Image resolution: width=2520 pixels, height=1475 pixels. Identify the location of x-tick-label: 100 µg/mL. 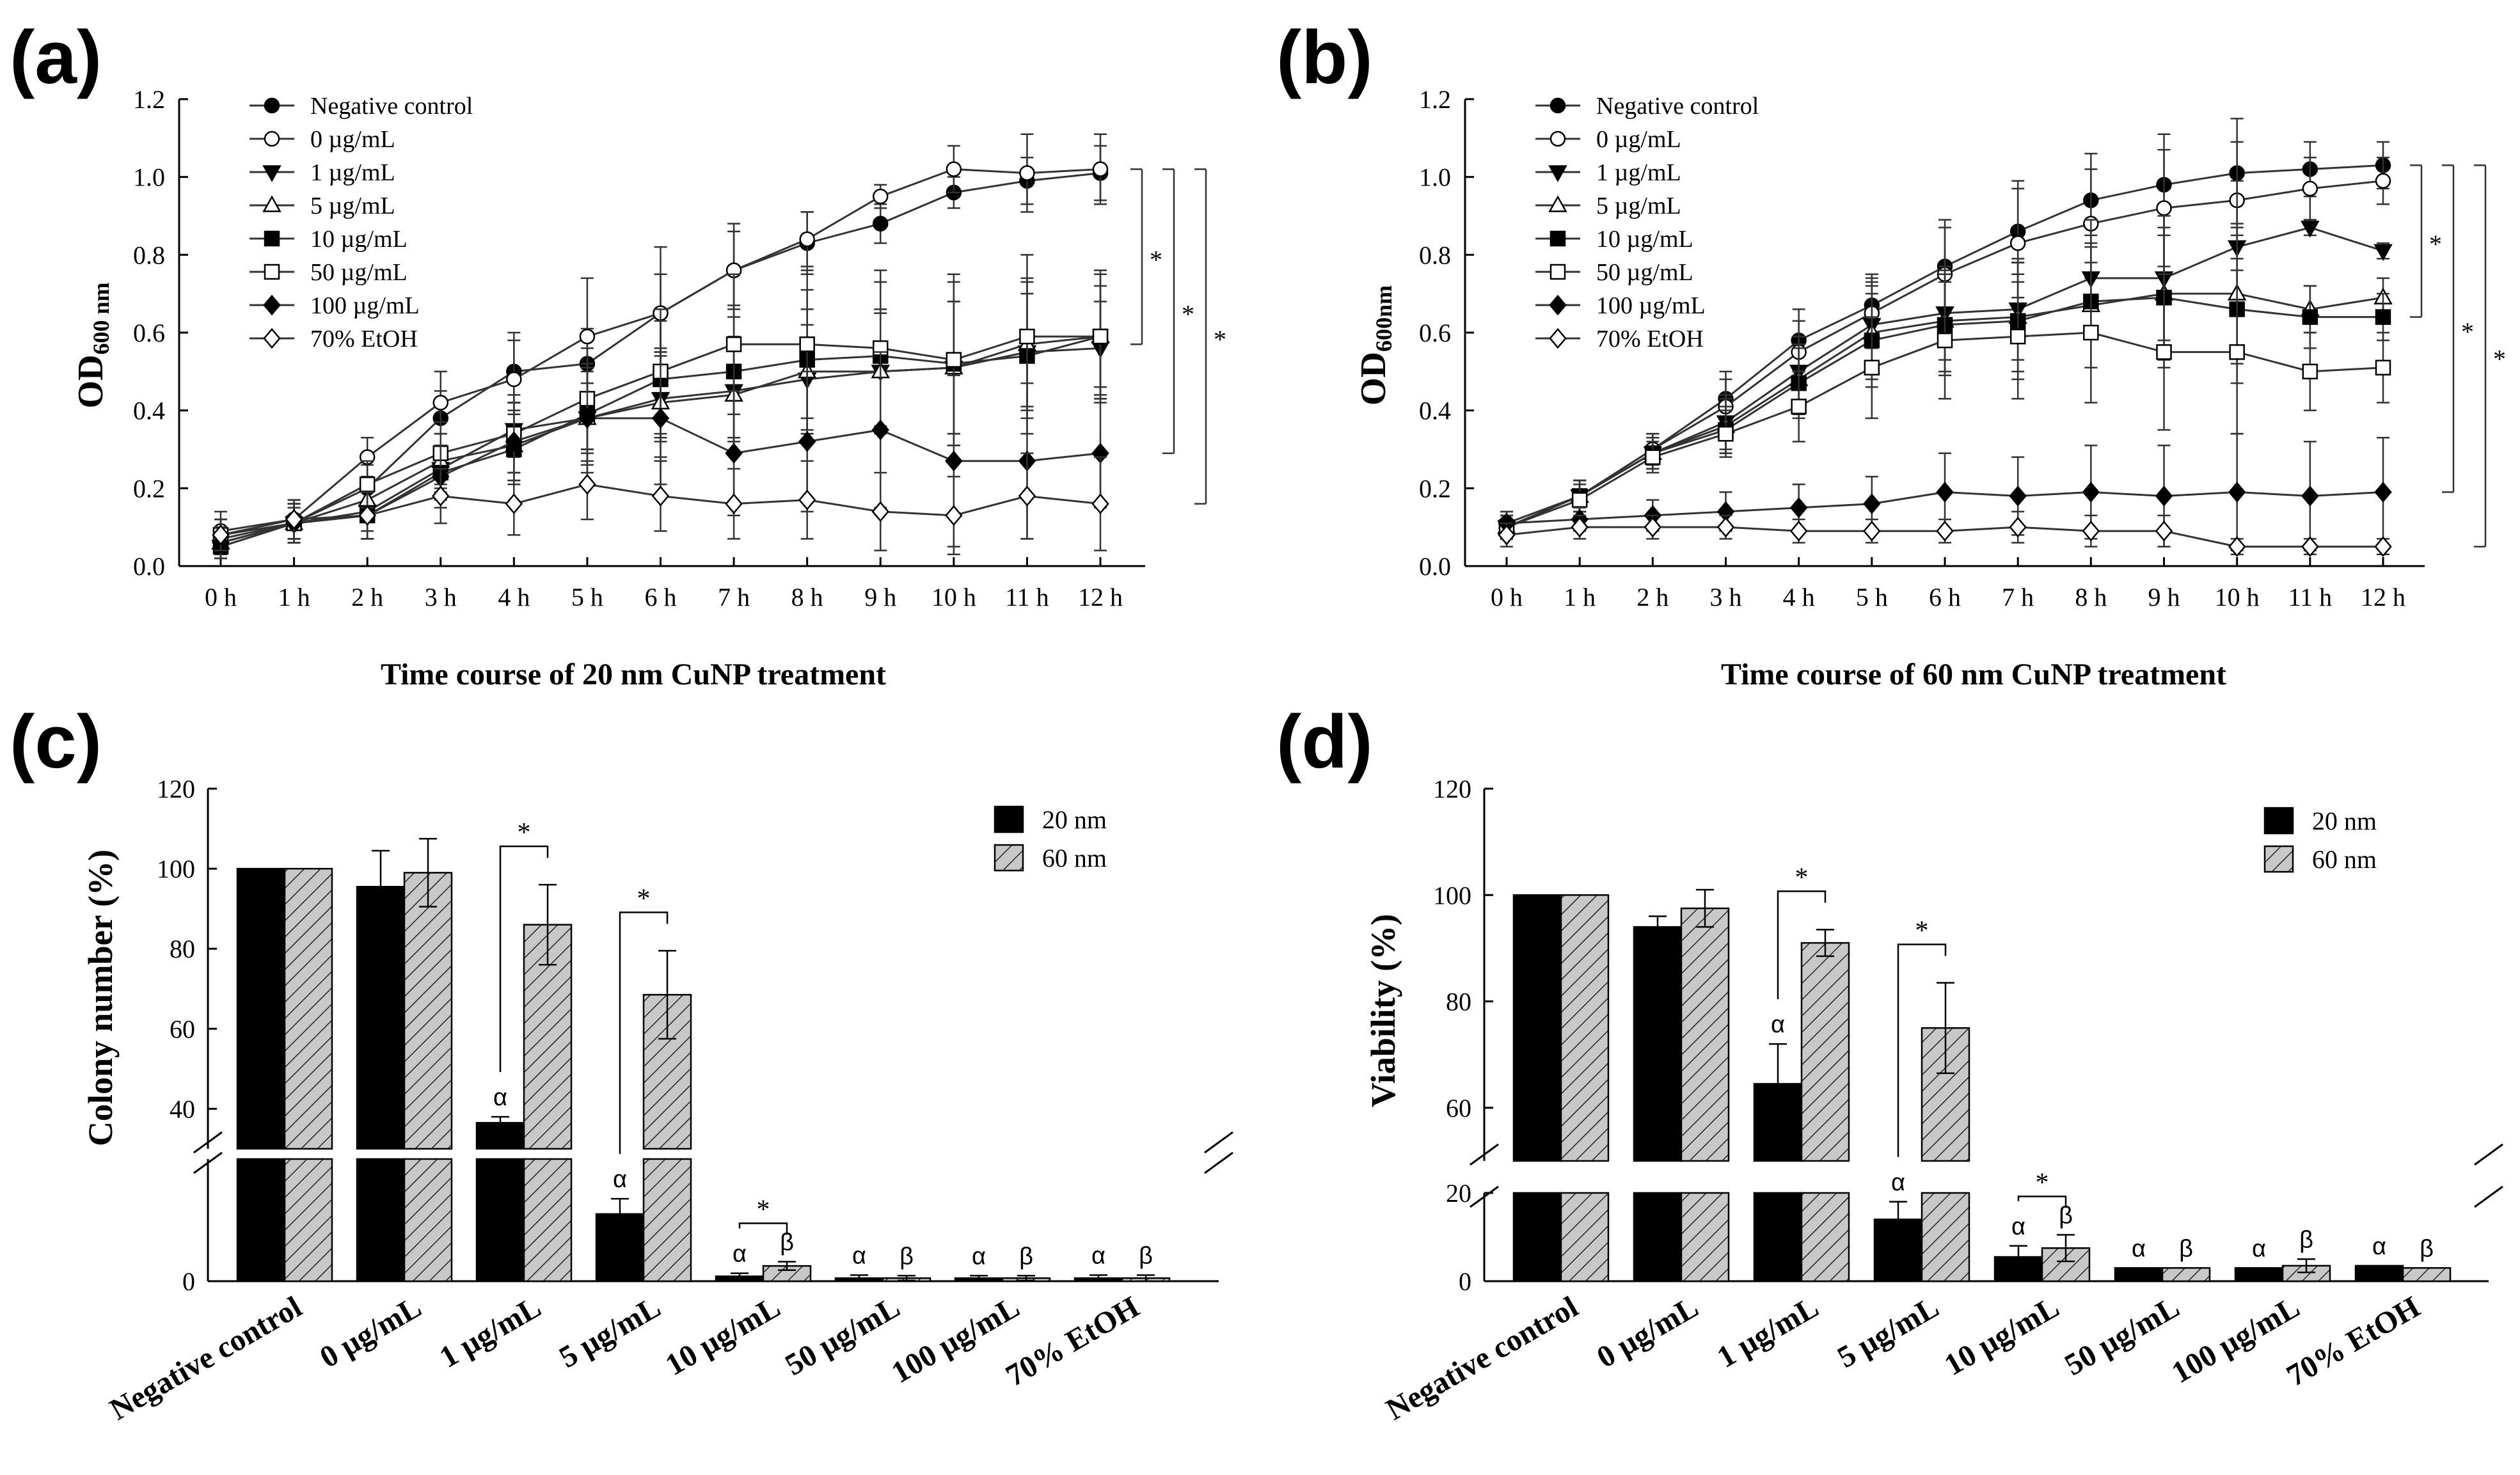
(956, 1340).